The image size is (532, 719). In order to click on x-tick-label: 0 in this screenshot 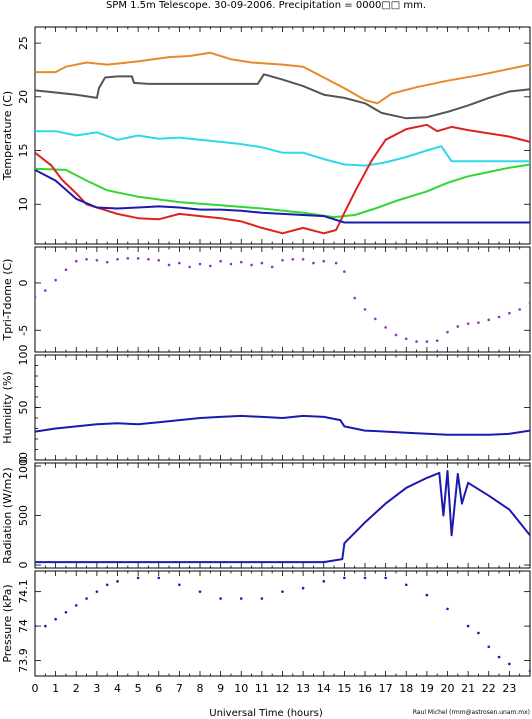, I will do `click(35, 688)`.